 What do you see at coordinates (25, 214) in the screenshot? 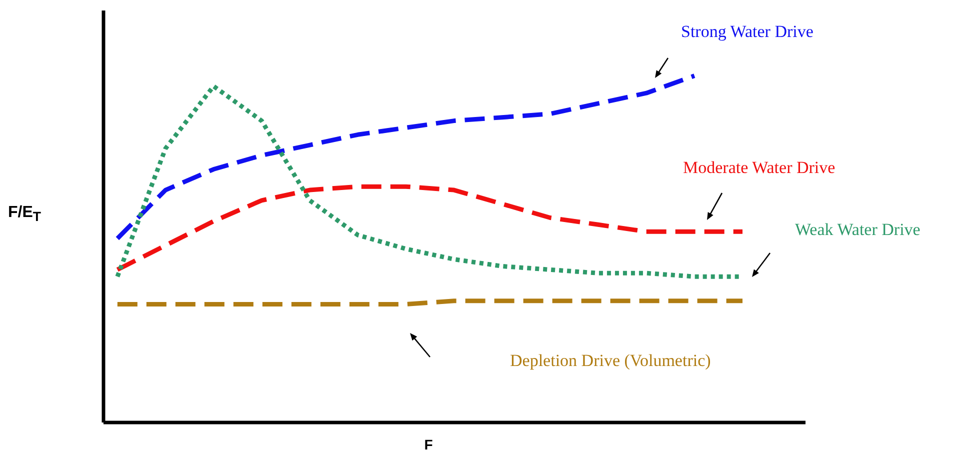
I see `y-axis-title: F/E$_{T}$` at bounding box center [25, 214].